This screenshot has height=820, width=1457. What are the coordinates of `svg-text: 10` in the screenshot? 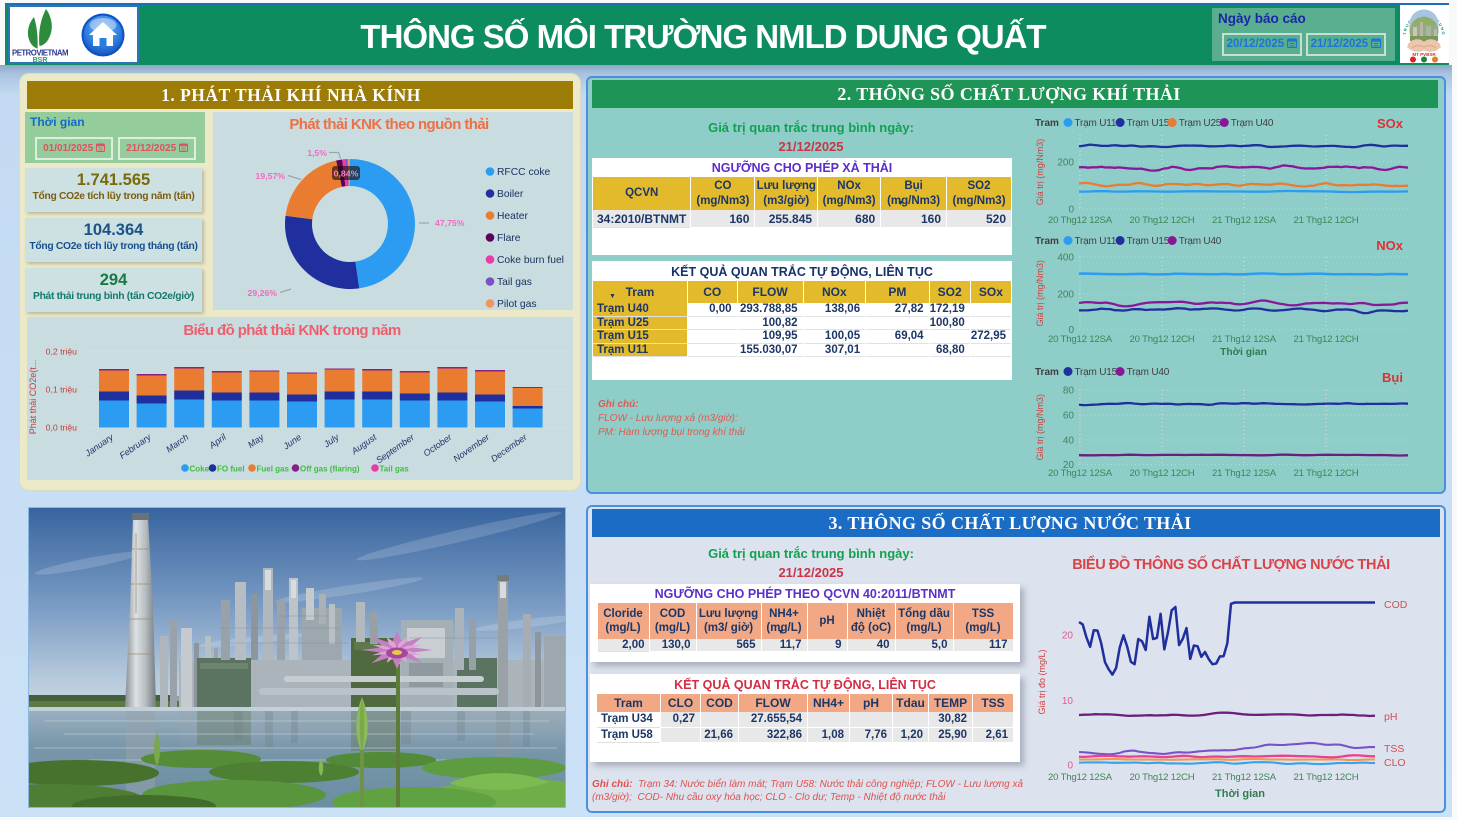 It's located at (1068, 701).